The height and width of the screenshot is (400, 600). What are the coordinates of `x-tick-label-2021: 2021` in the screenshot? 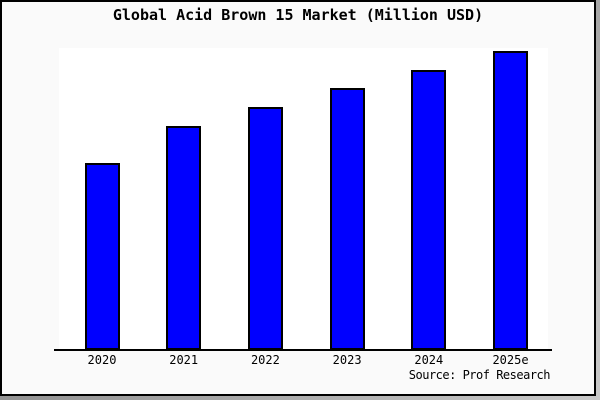 It's located at (184, 360).